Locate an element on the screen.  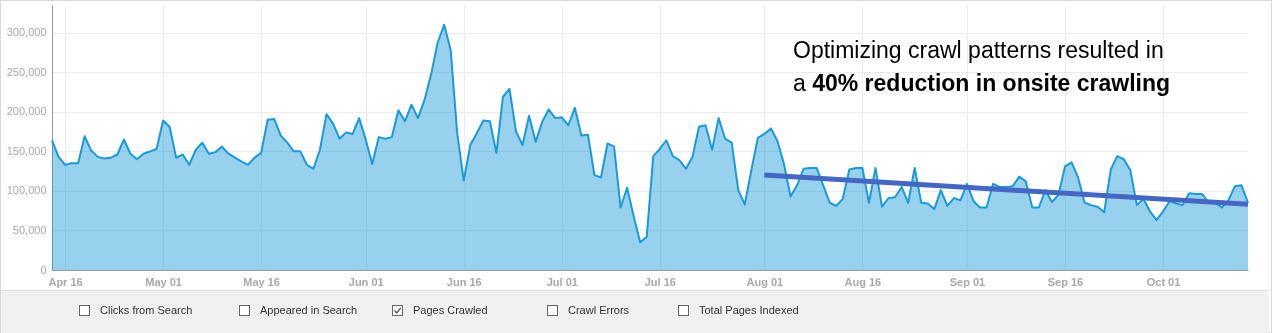
text: Pages Crawled is located at coordinates (450, 310).